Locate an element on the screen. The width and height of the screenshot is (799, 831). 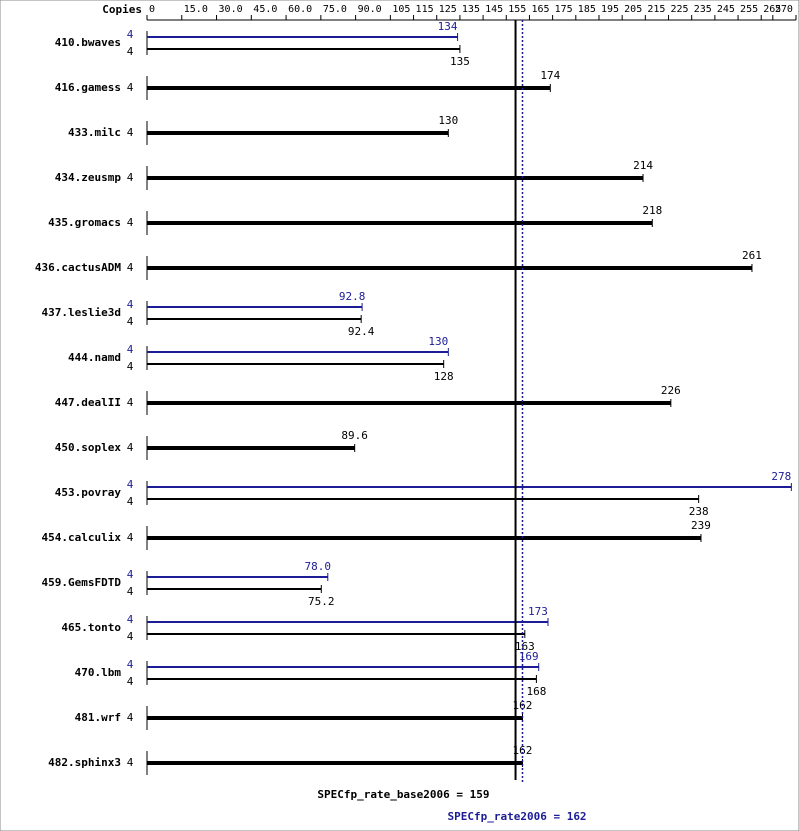
category-label: 433.milc is located at coordinates (94, 132).